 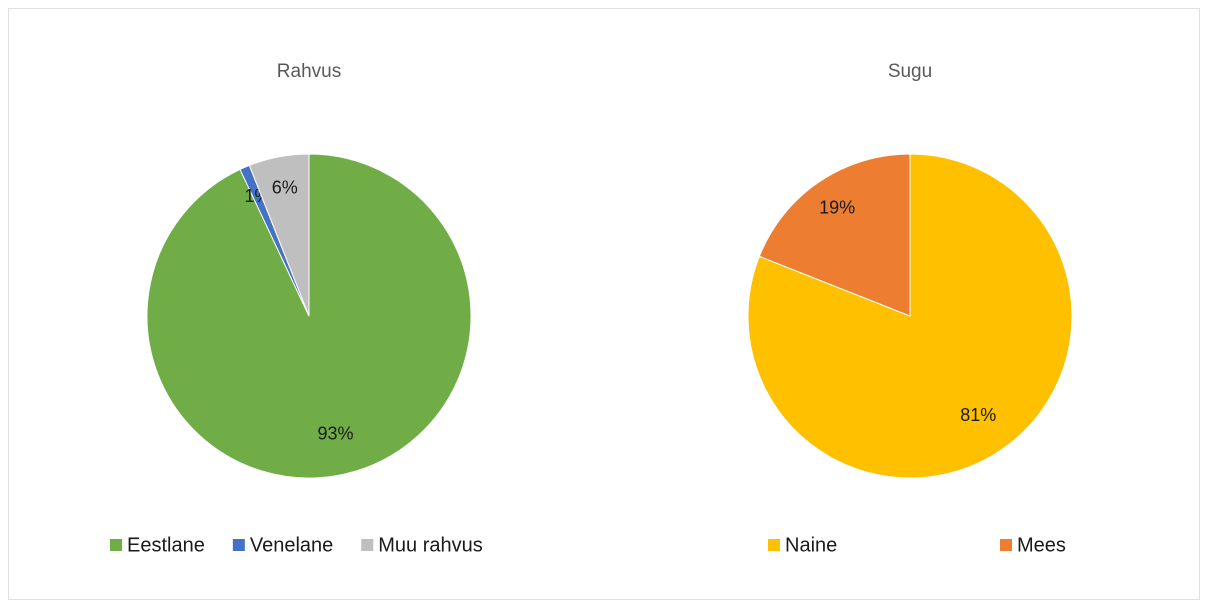 What do you see at coordinates (166, 545) in the screenshot?
I see `legend-label: Eestlane` at bounding box center [166, 545].